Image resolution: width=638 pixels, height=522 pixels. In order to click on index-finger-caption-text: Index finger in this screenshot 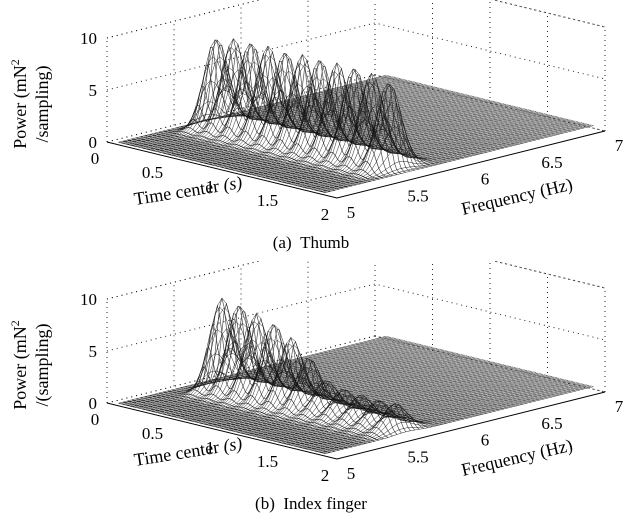, I will do `click(325, 503)`.